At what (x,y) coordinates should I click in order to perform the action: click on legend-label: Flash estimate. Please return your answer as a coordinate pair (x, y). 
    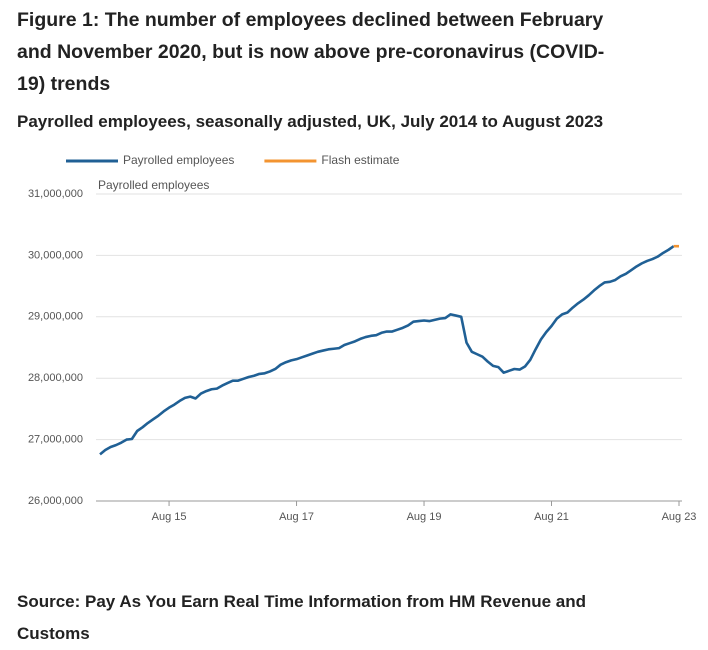
    Looking at the image, I should click on (360, 160).